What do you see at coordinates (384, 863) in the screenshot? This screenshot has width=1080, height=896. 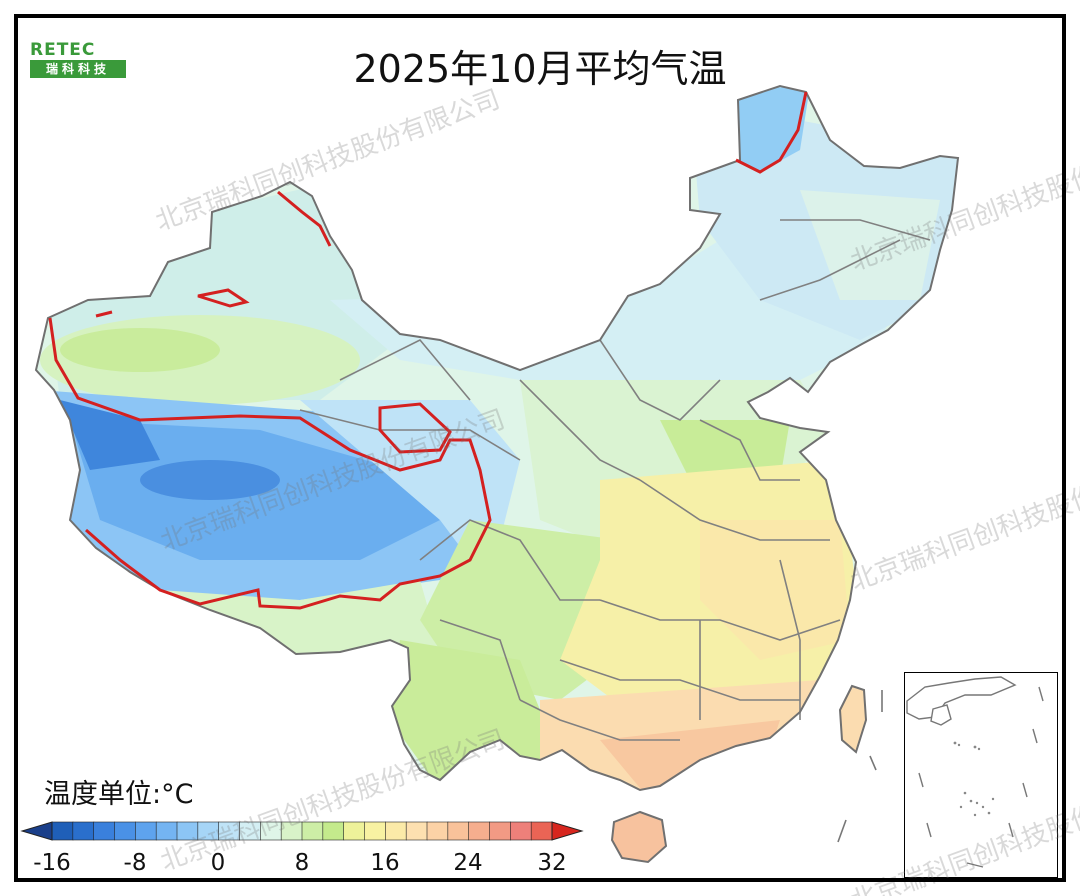 I see `tick-label-16: 16` at bounding box center [384, 863].